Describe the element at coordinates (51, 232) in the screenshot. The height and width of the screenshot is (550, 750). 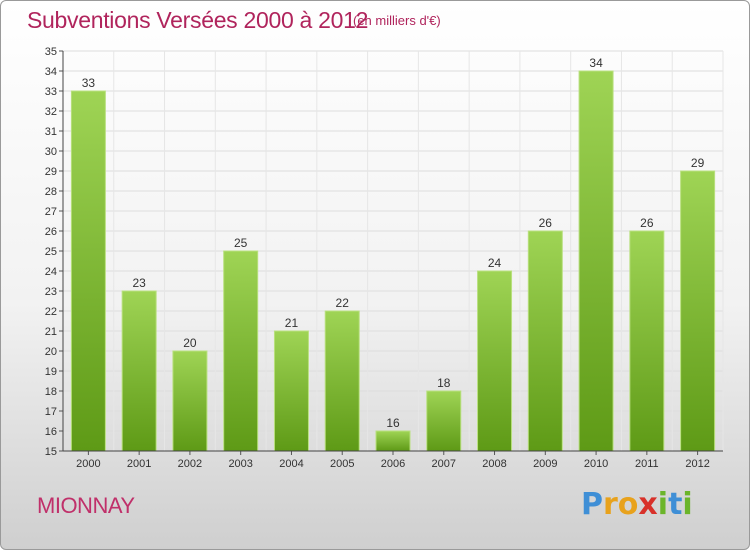
I see `y-tick-label: 26` at that location.